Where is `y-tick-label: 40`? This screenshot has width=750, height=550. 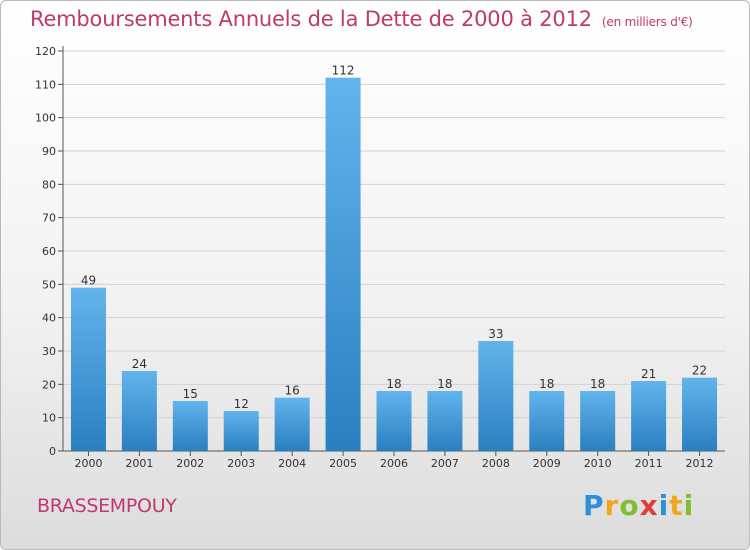 y-tick-label: 40 is located at coordinates (49, 318).